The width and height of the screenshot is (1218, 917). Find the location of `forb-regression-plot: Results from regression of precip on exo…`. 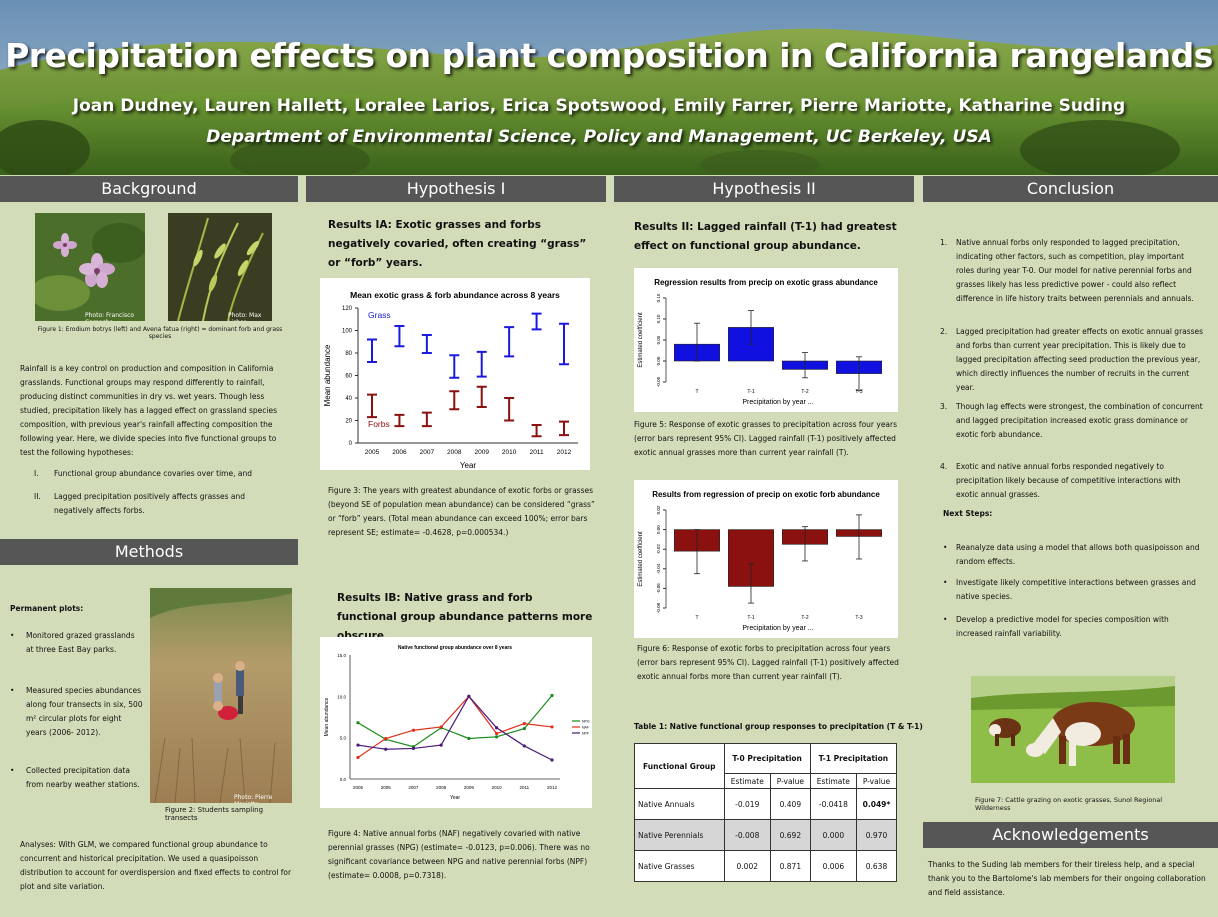

forb-regression-plot: Results from regression of precip on exo… is located at coordinates (760, 561).